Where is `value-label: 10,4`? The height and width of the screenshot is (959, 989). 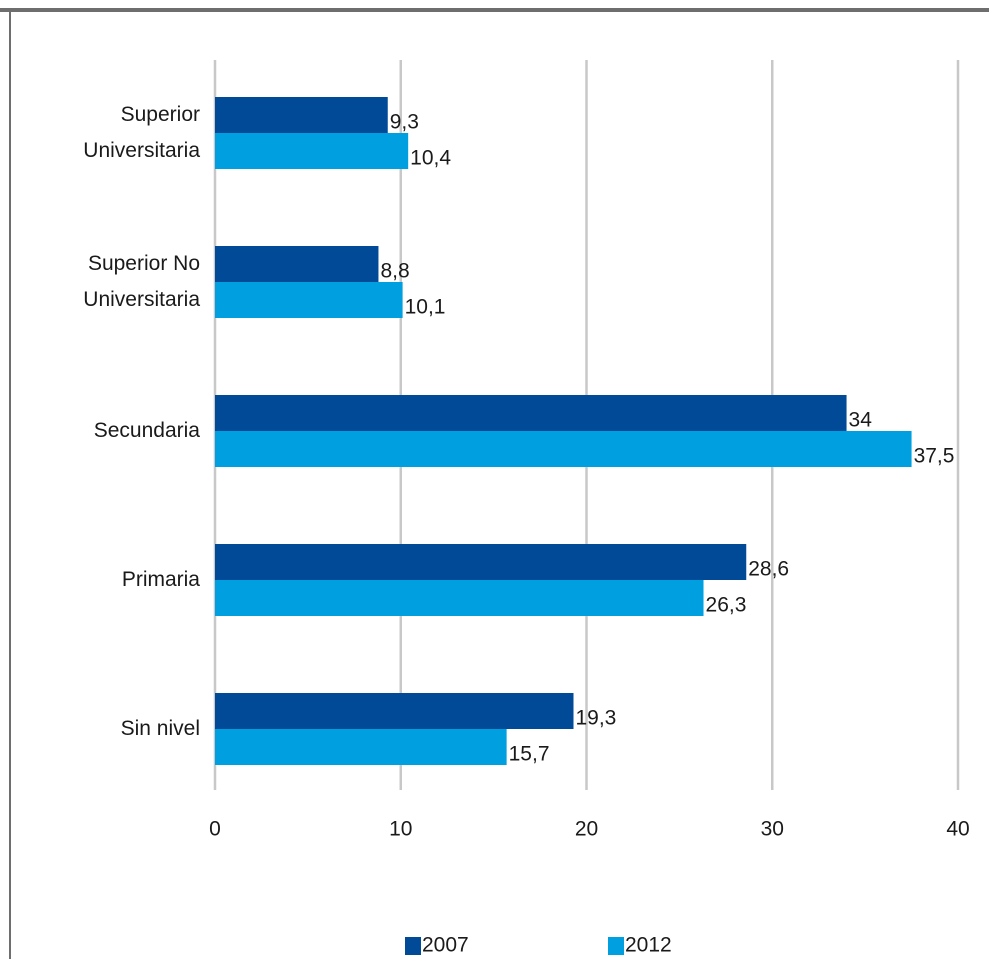
value-label: 10,4 is located at coordinates (430, 158).